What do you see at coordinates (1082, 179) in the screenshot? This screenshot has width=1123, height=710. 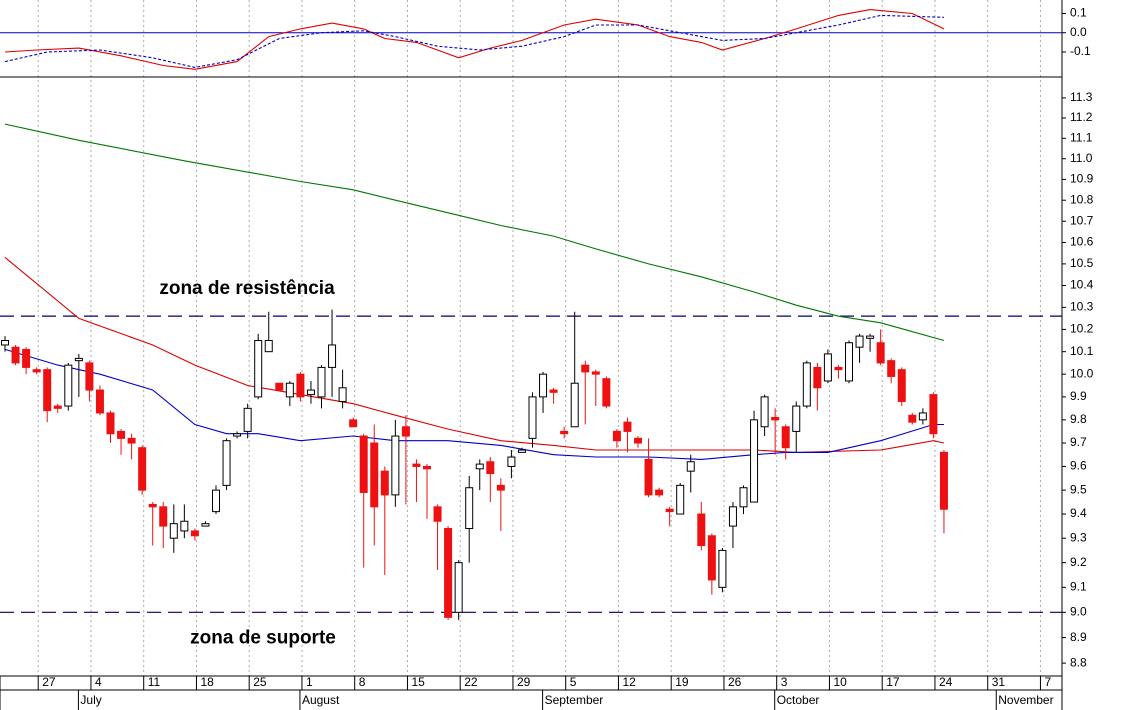 I see `y-tick-label: 10.9` at bounding box center [1082, 179].